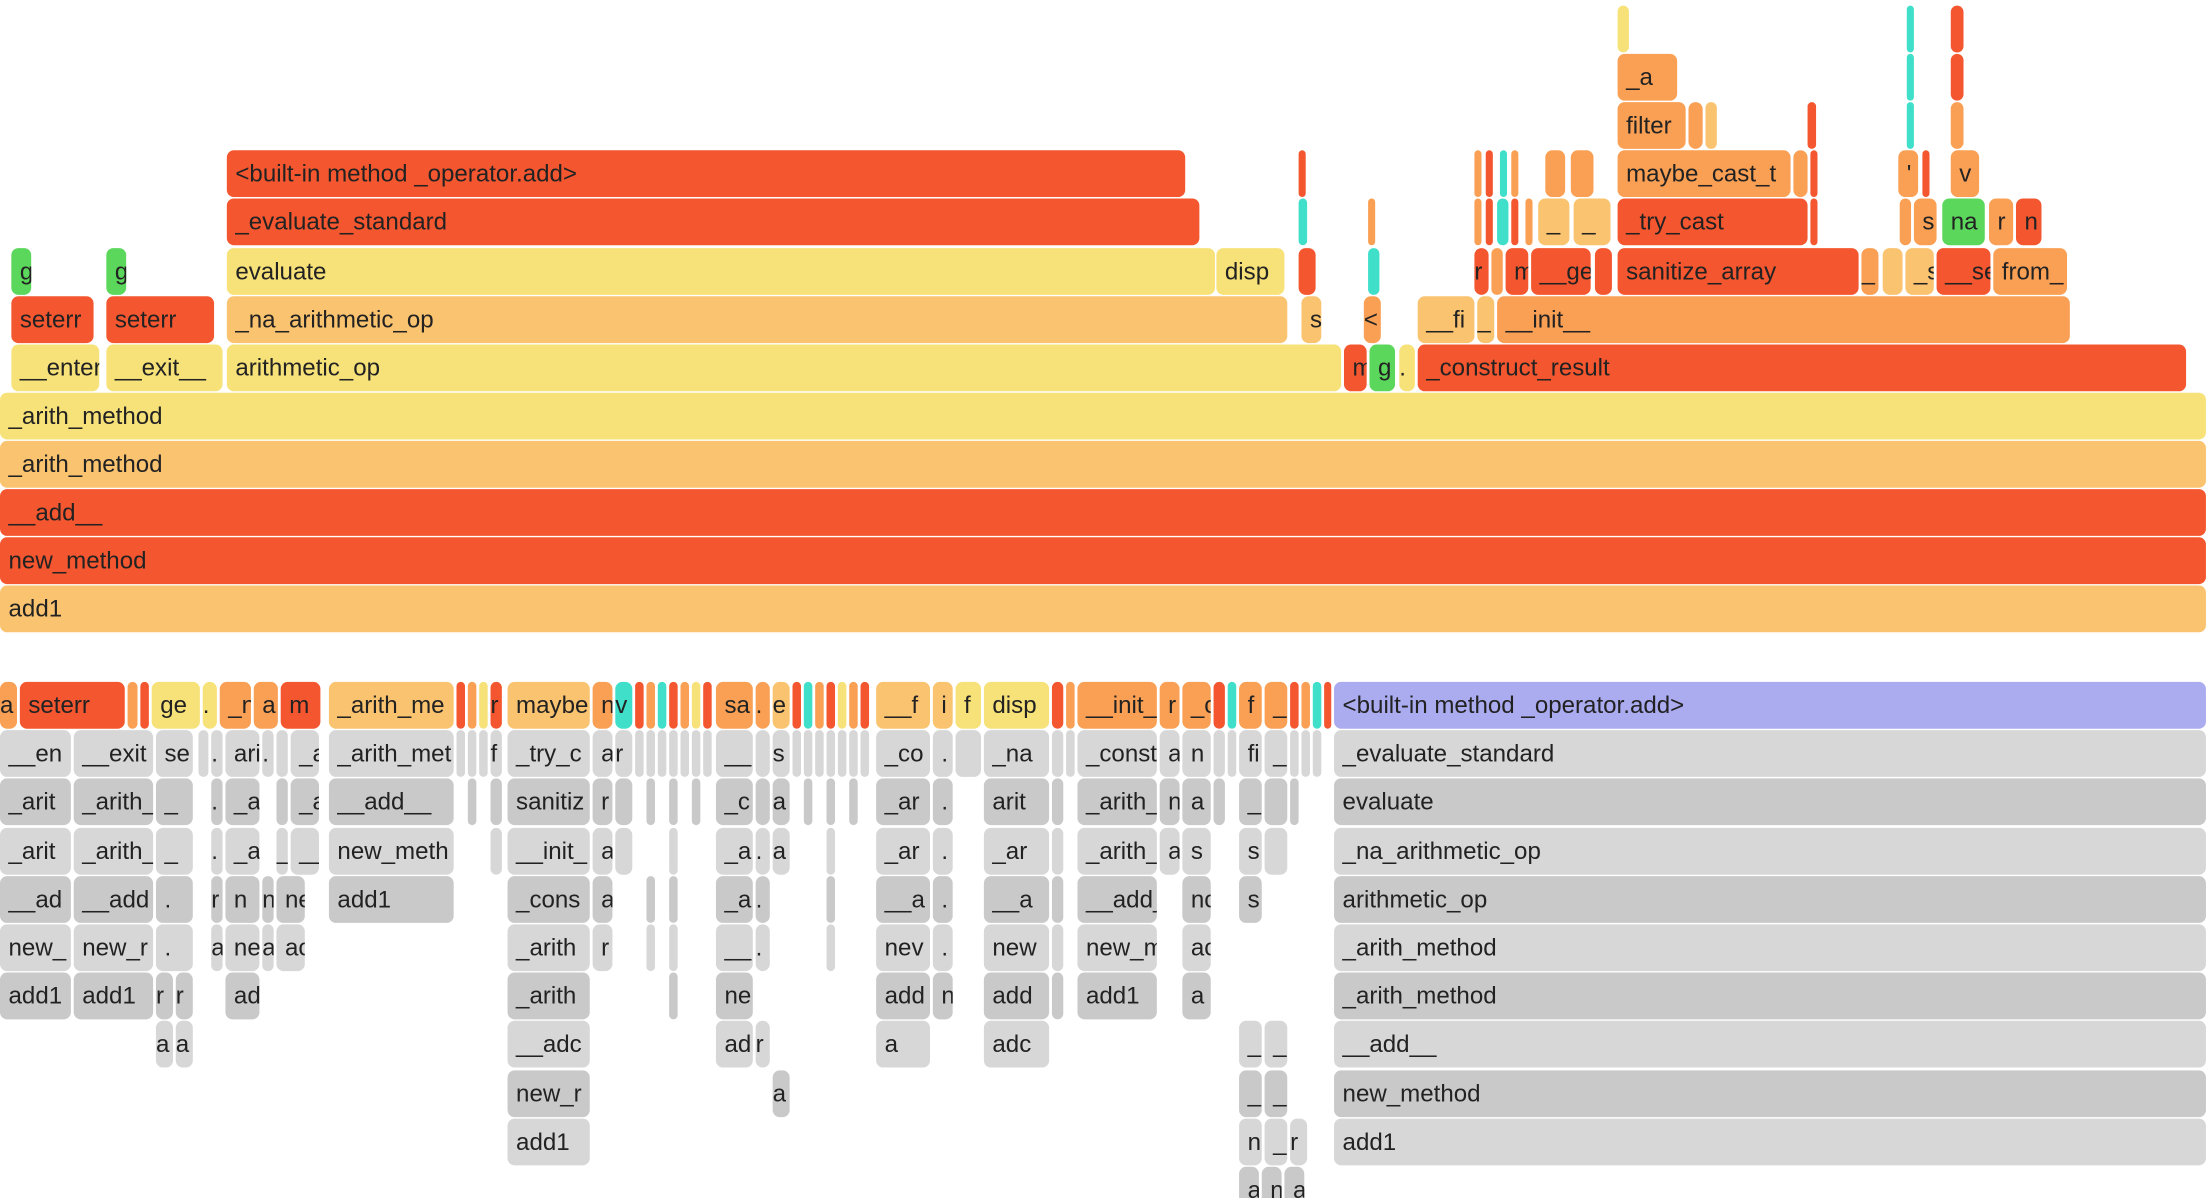 The image size is (2206, 1198). I want to click on flame-frame: adc, so click(1016, 1045).